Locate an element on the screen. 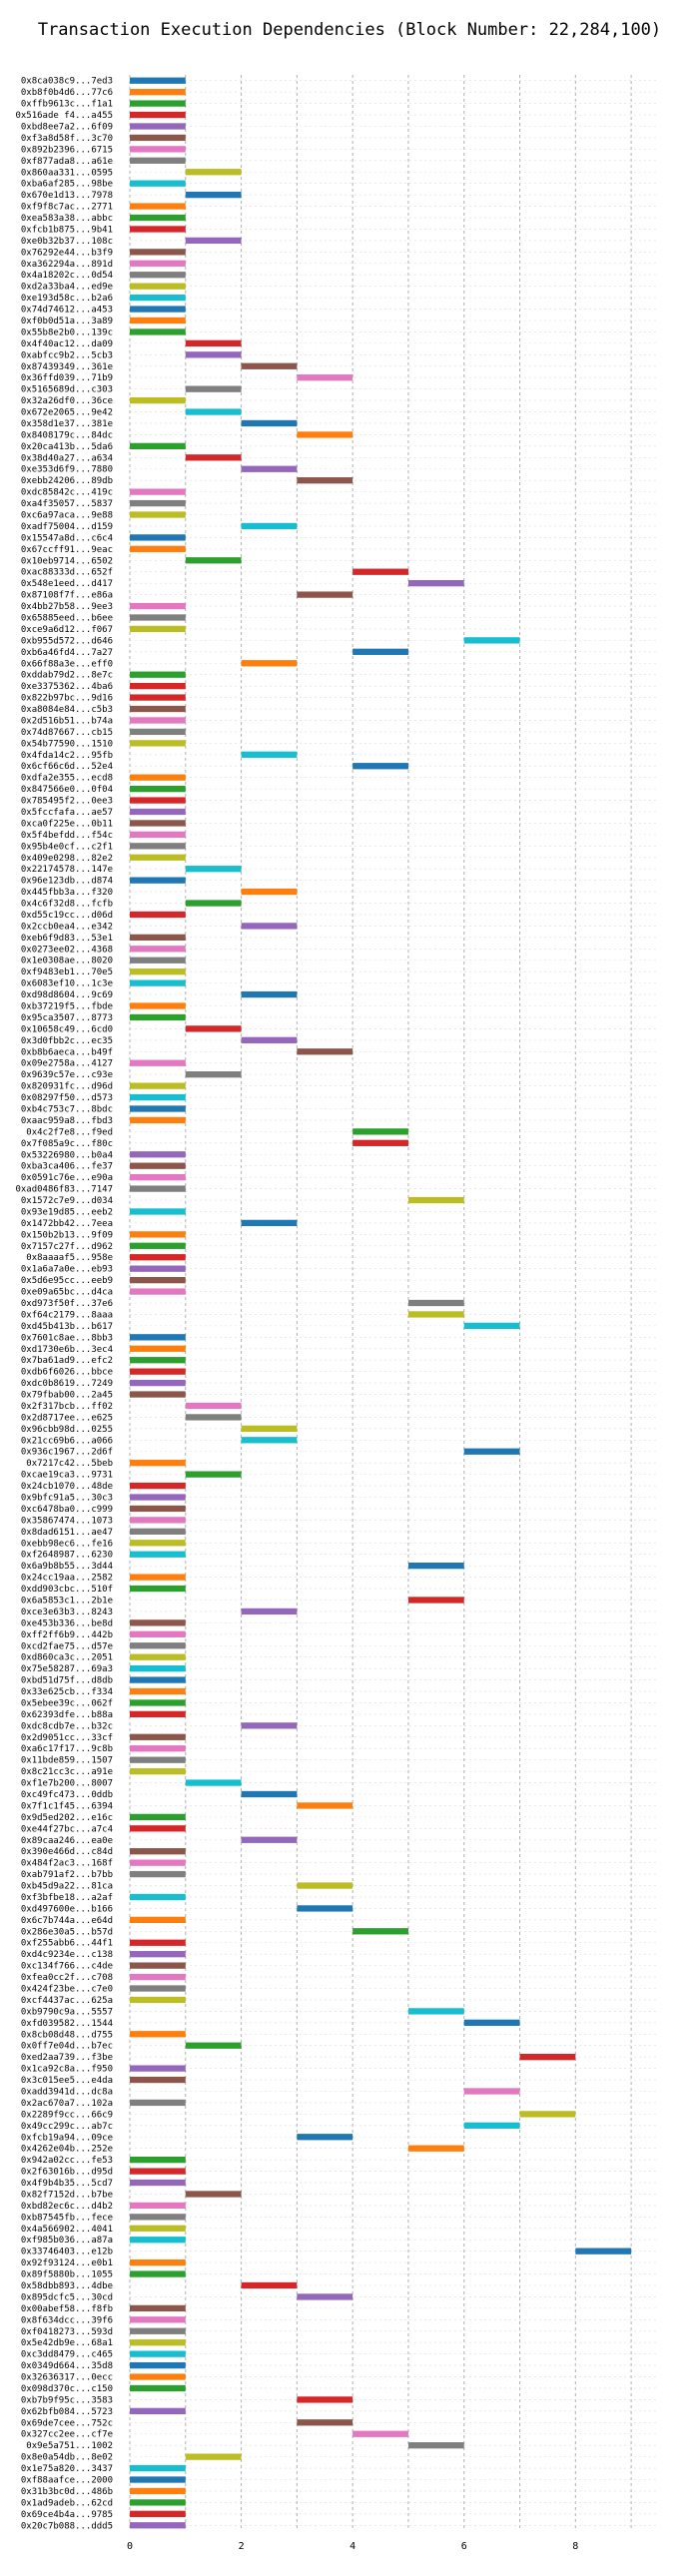  y-tick-label: 0xf64c2179...8aaa is located at coordinates (67, 1315).